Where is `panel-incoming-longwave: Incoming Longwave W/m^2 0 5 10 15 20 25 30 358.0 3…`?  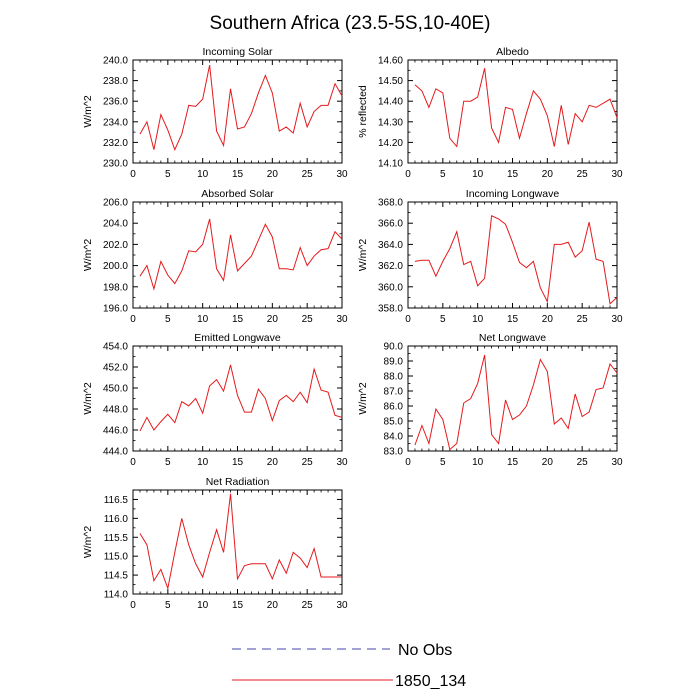 panel-incoming-longwave: Incoming Longwave W/m^2 0 5 10 15 20 25 30 358.0 3… is located at coordinates (490, 256).